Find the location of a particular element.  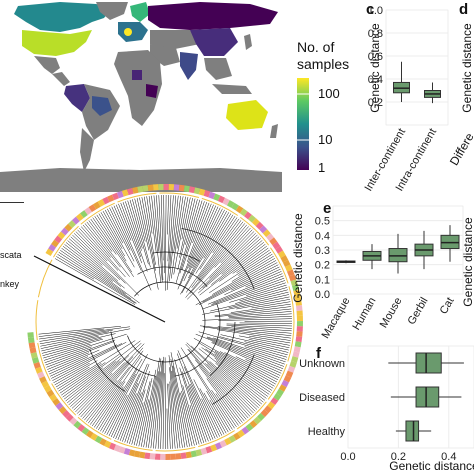

legend-tick-100: 100 is located at coordinates (329, 93).